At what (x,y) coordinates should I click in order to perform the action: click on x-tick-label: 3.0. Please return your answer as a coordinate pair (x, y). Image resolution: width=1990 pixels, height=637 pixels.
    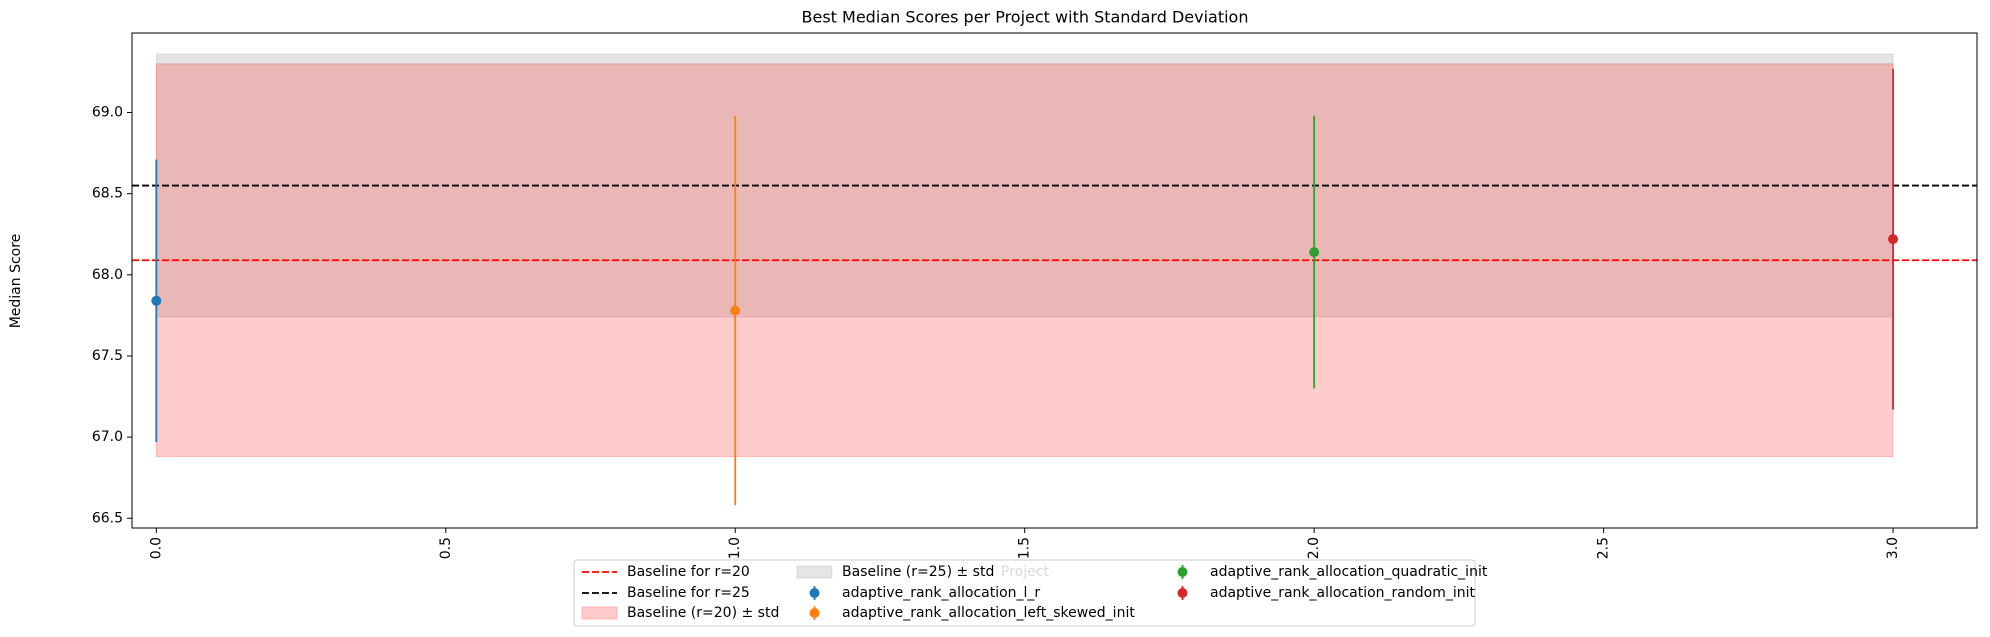
    Looking at the image, I should click on (1893, 548).